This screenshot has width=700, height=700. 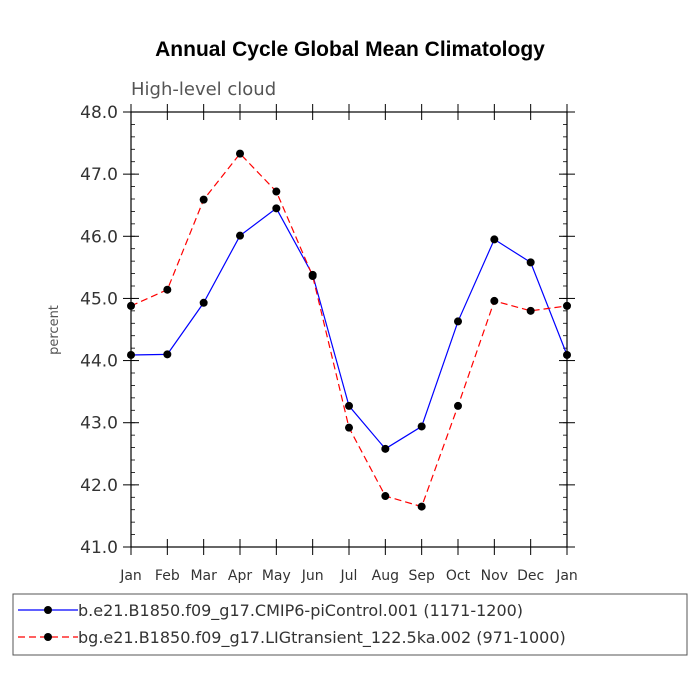 What do you see at coordinates (167, 576) in the screenshot?
I see `x-tick-label: Feb` at bounding box center [167, 576].